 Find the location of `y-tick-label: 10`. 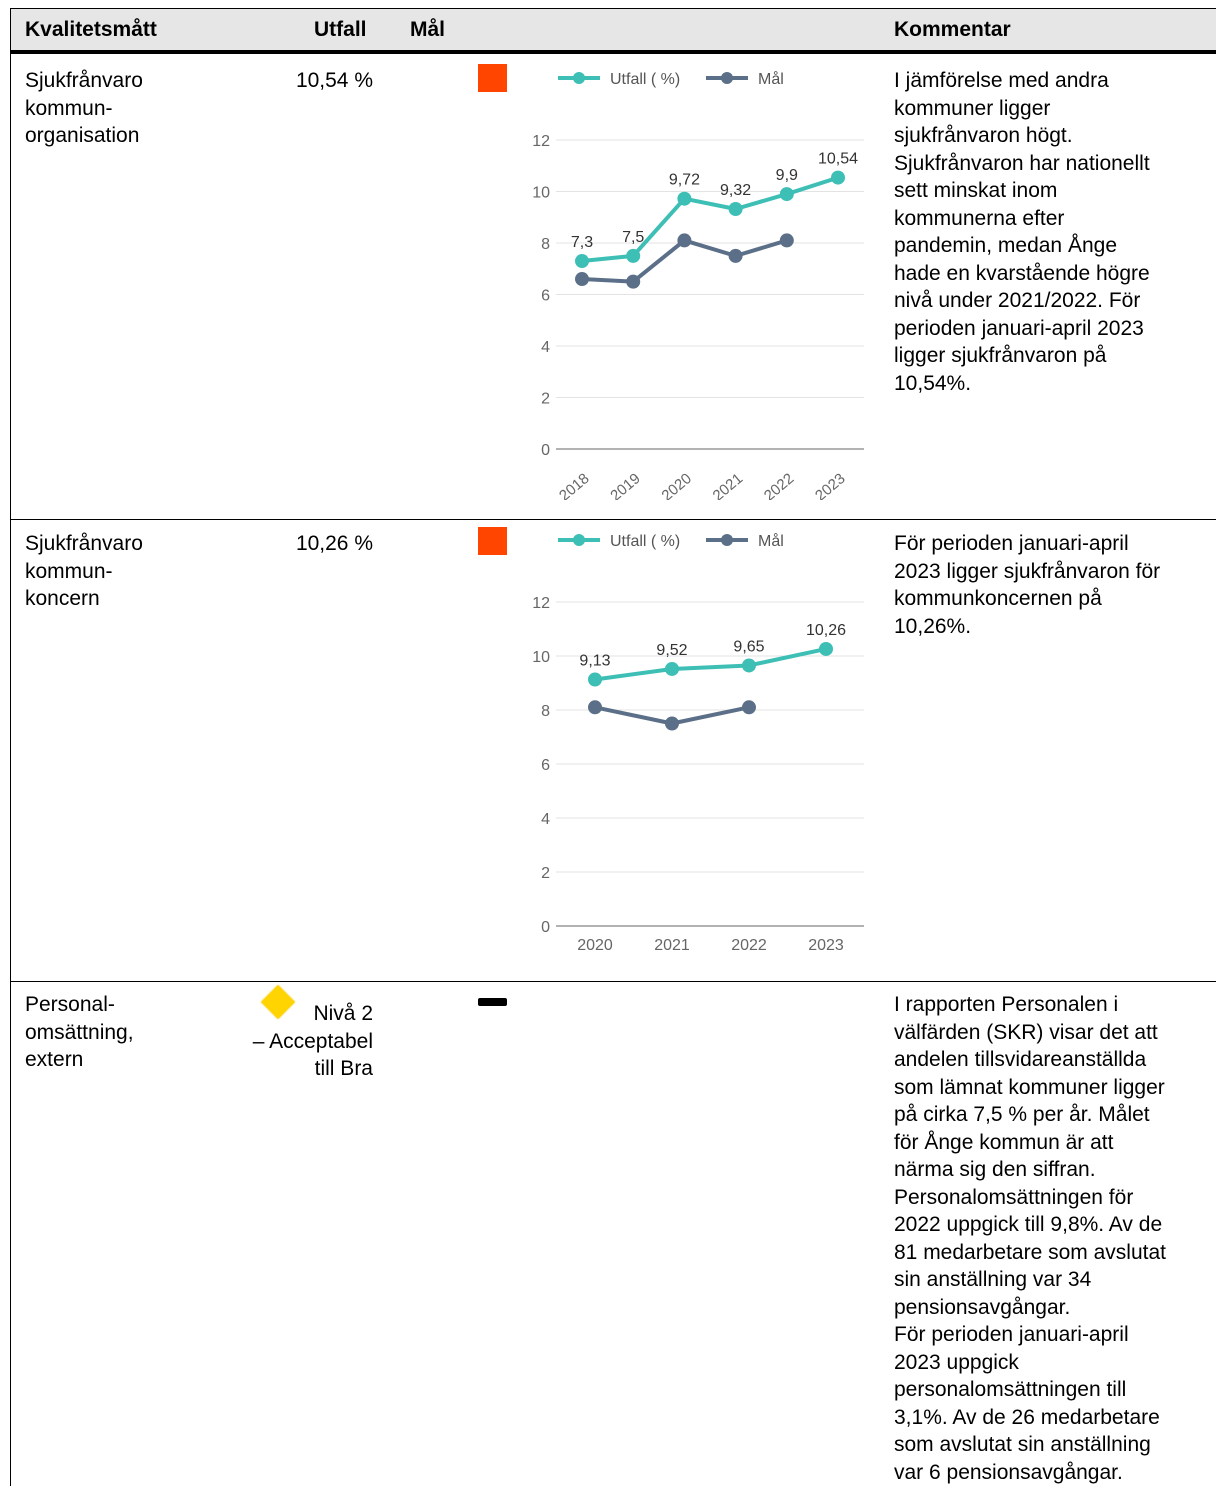

y-tick-label: 10 is located at coordinates (541, 657).